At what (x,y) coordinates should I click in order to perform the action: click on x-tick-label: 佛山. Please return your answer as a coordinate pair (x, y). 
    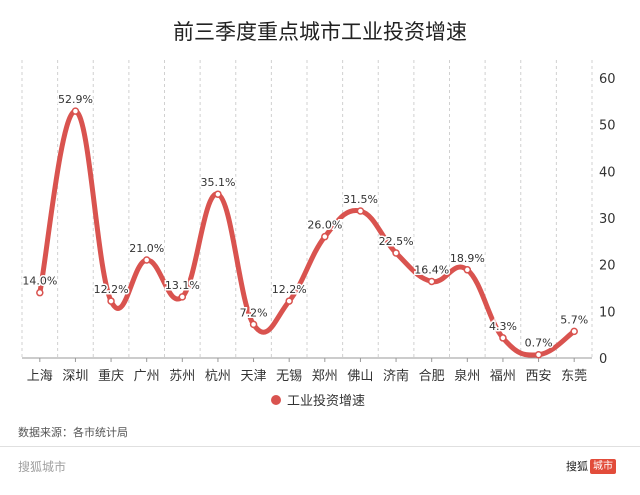
    Looking at the image, I should click on (360, 376).